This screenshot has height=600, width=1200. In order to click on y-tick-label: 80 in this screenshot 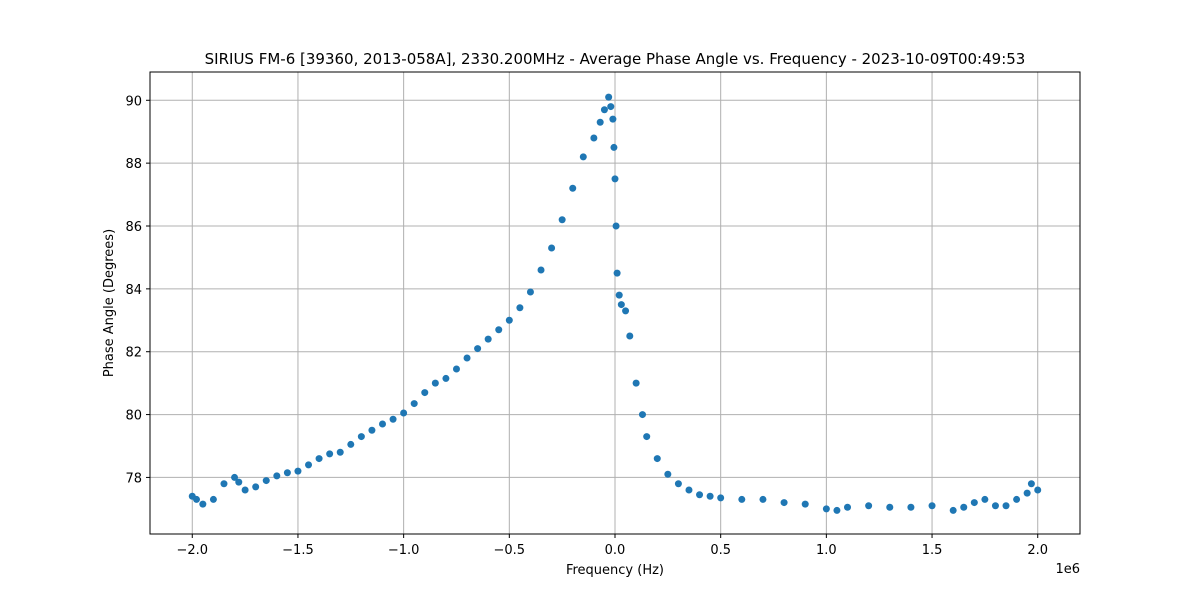, I will do `click(133, 416)`.